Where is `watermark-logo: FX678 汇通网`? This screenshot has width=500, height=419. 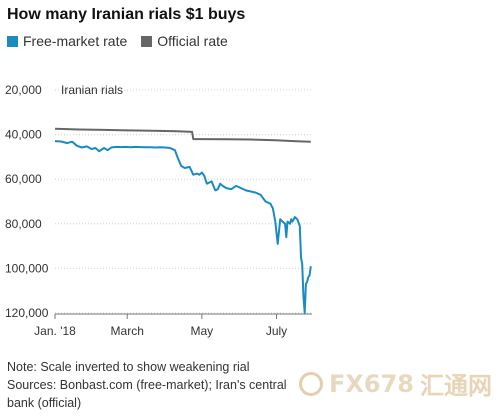
watermark-logo: FX678 汇通网 is located at coordinates (395, 383).